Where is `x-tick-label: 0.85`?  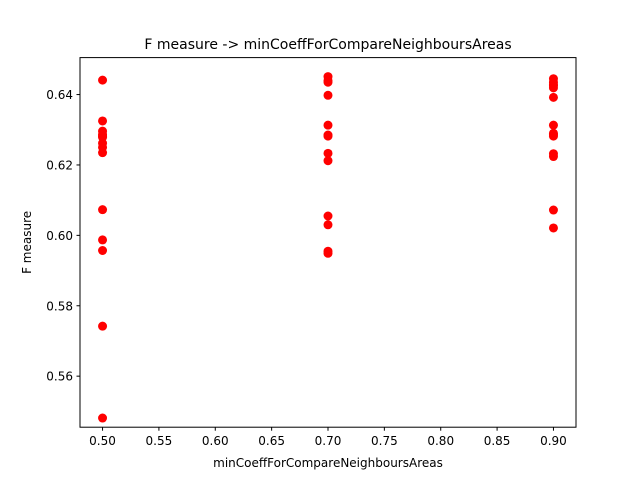
x-tick-label: 0.85 is located at coordinates (497, 441).